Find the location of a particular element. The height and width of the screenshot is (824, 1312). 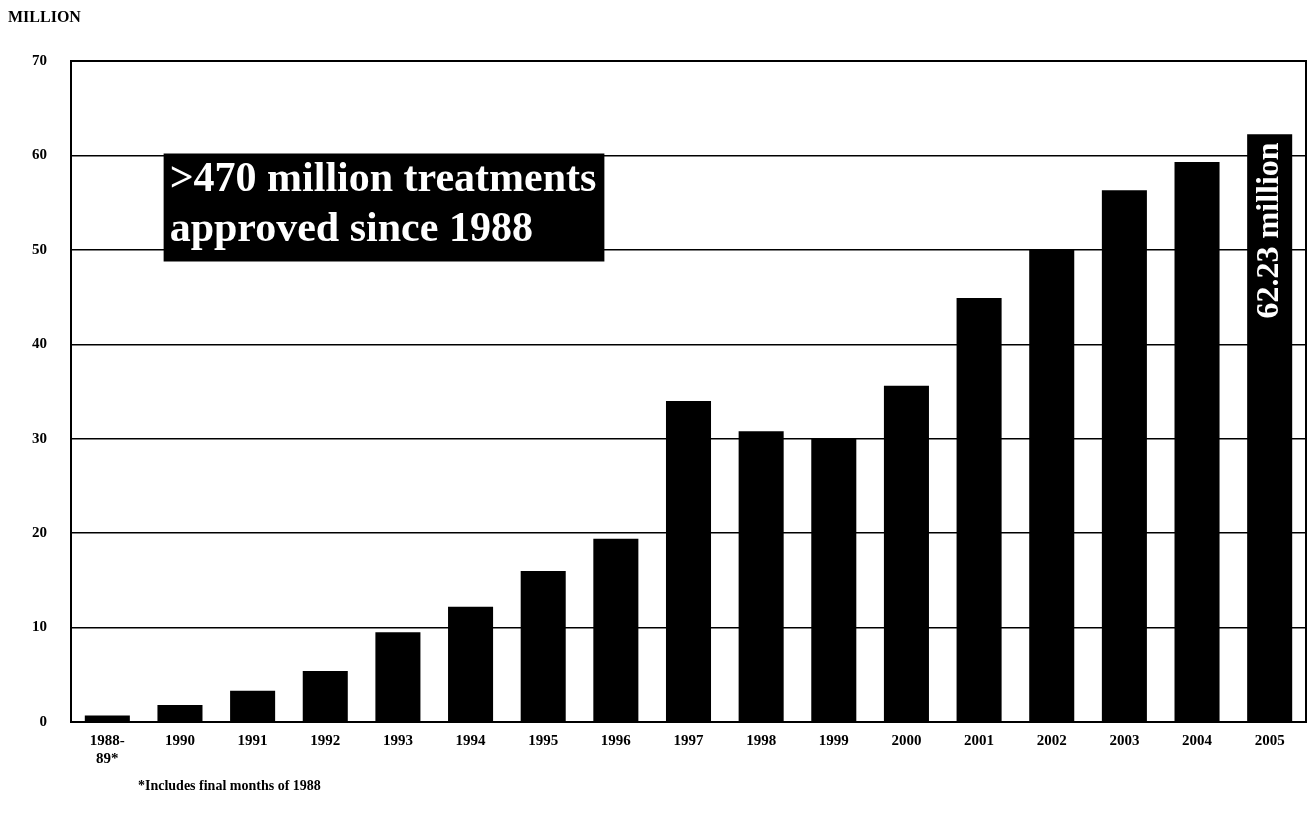

x-tick-label: 1996 is located at coordinates (616, 739).